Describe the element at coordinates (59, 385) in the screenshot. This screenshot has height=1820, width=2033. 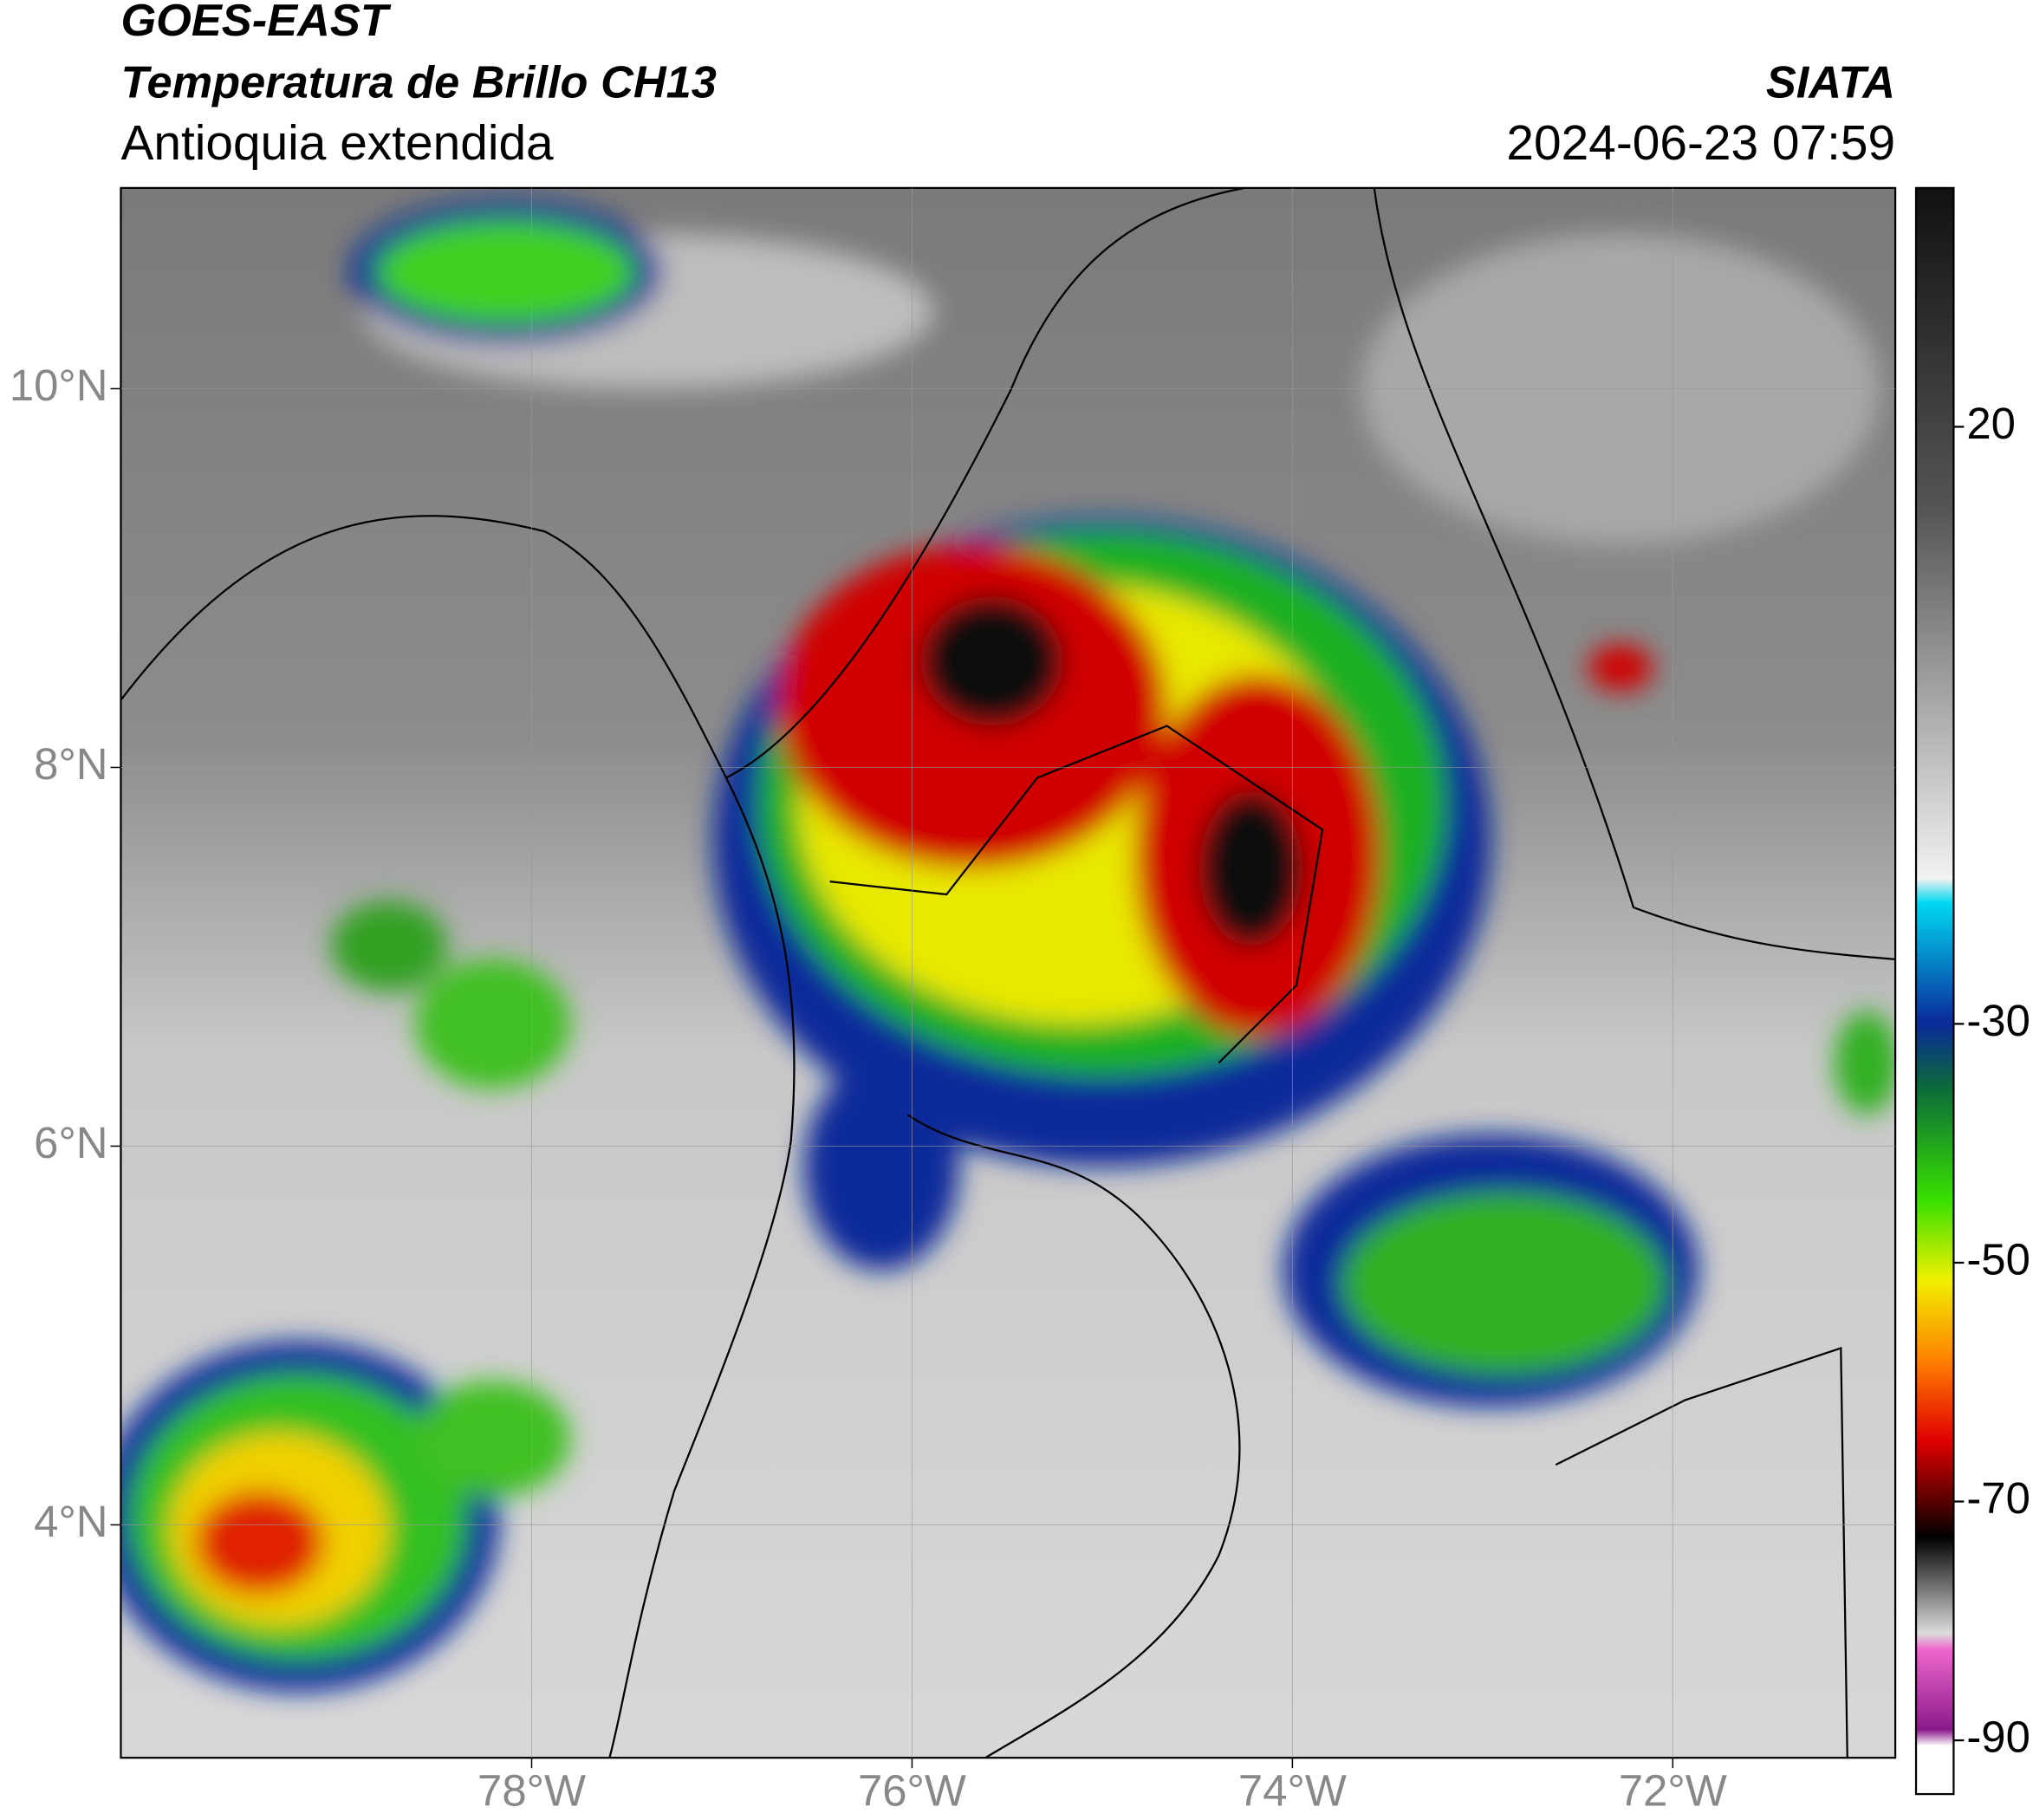
I see `y-tick-label: 10°N` at that location.